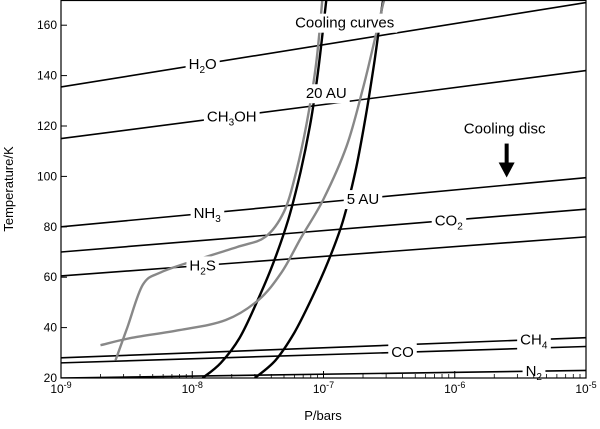 This screenshot has height=429, width=600. I want to click on tick-exponent: -8, so click(199, 385).